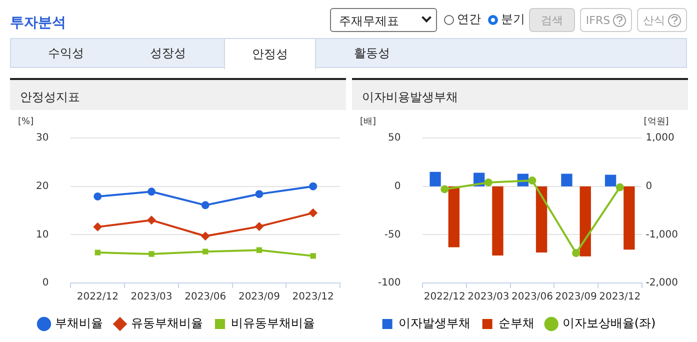  Describe the element at coordinates (368, 121) in the screenshot. I see `y-axis-title: [배]` at that location.